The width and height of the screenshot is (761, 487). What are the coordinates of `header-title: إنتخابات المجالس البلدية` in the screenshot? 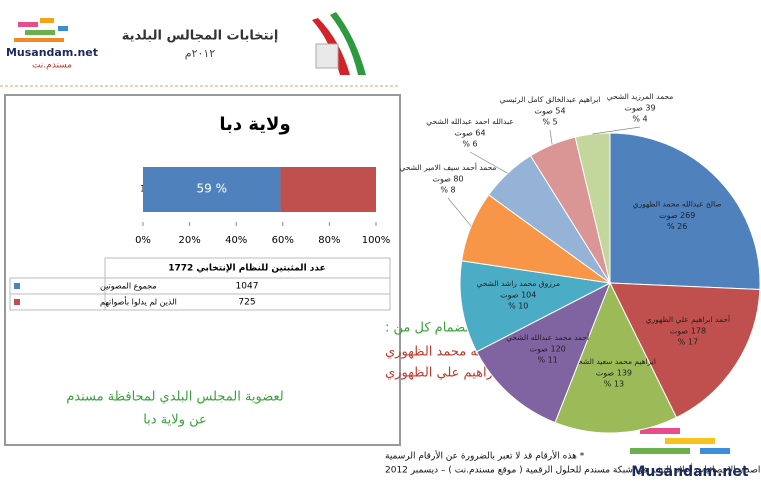 It's located at (200, 36).